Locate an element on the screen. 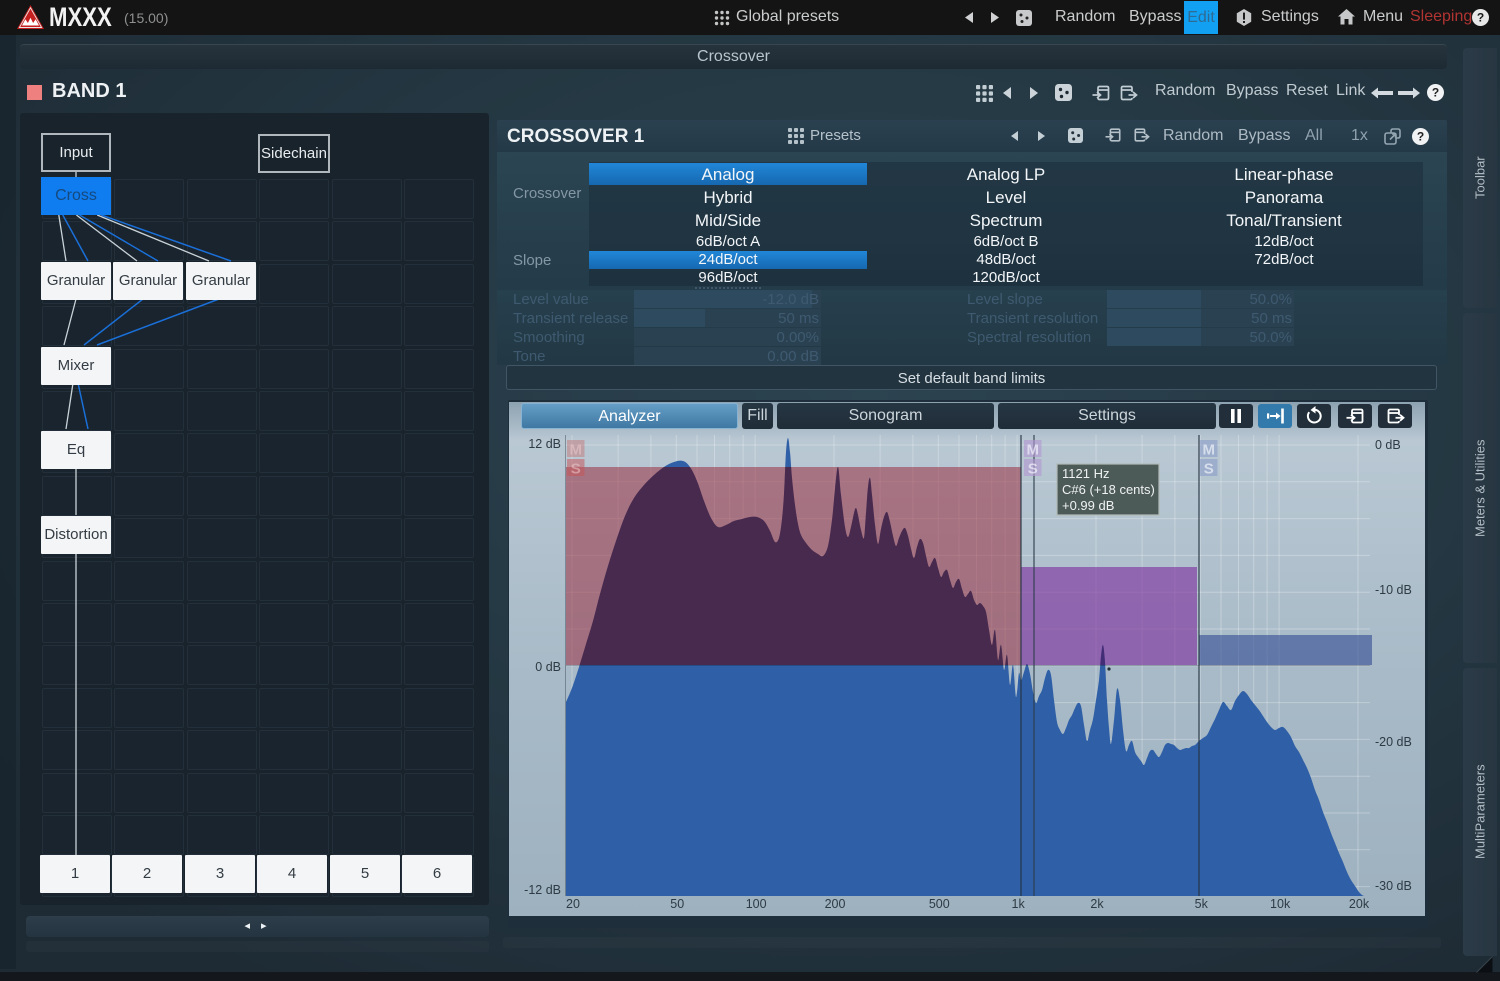 This screenshot has width=1500, height=981. svg-text: -12 dB is located at coordinates (542, 890).